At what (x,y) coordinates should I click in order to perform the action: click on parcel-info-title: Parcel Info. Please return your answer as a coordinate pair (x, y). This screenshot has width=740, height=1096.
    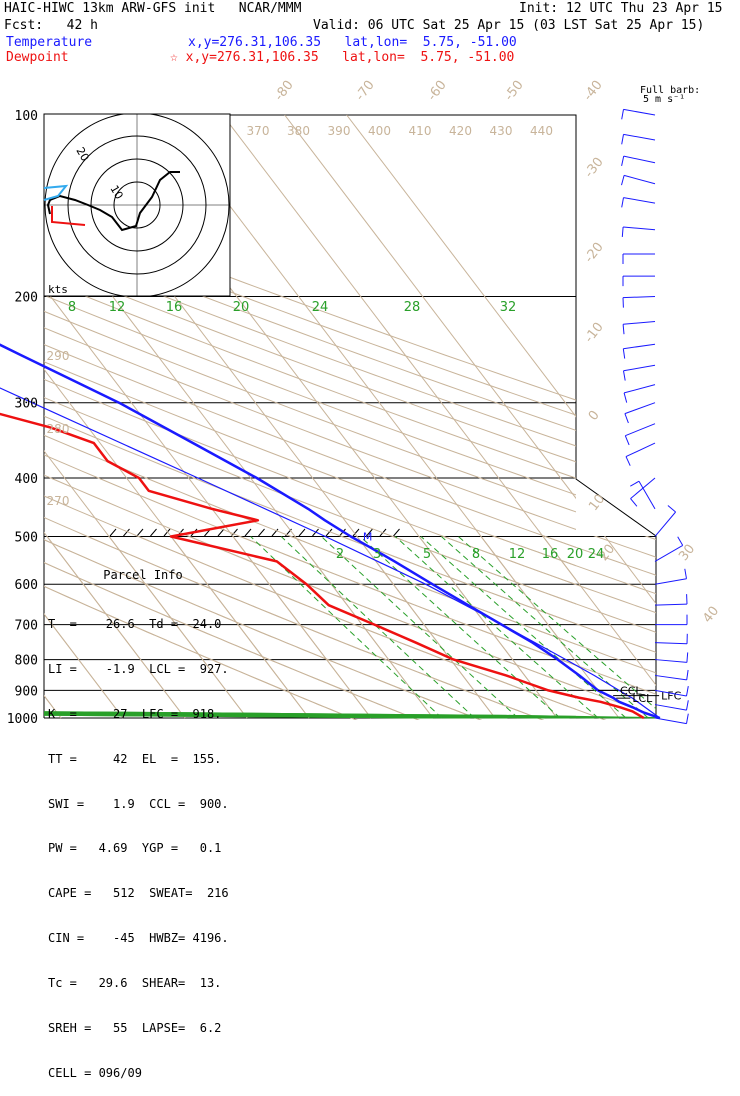
    Looking at the image, I should click on (143, 575).